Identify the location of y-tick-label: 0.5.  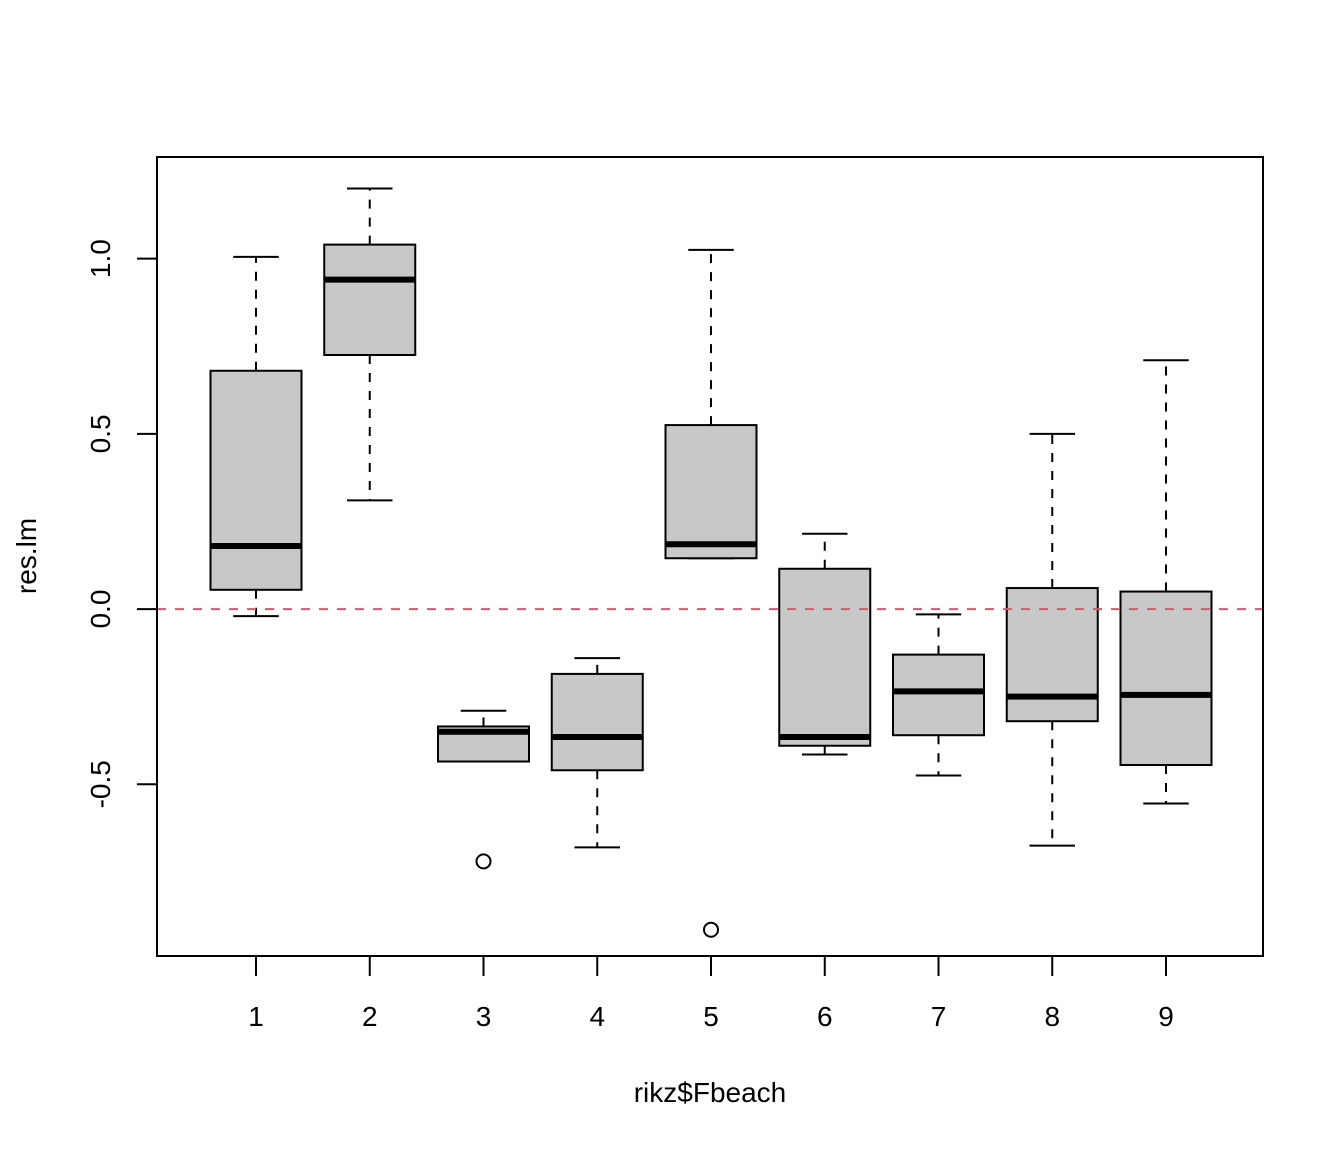
(100, 433).